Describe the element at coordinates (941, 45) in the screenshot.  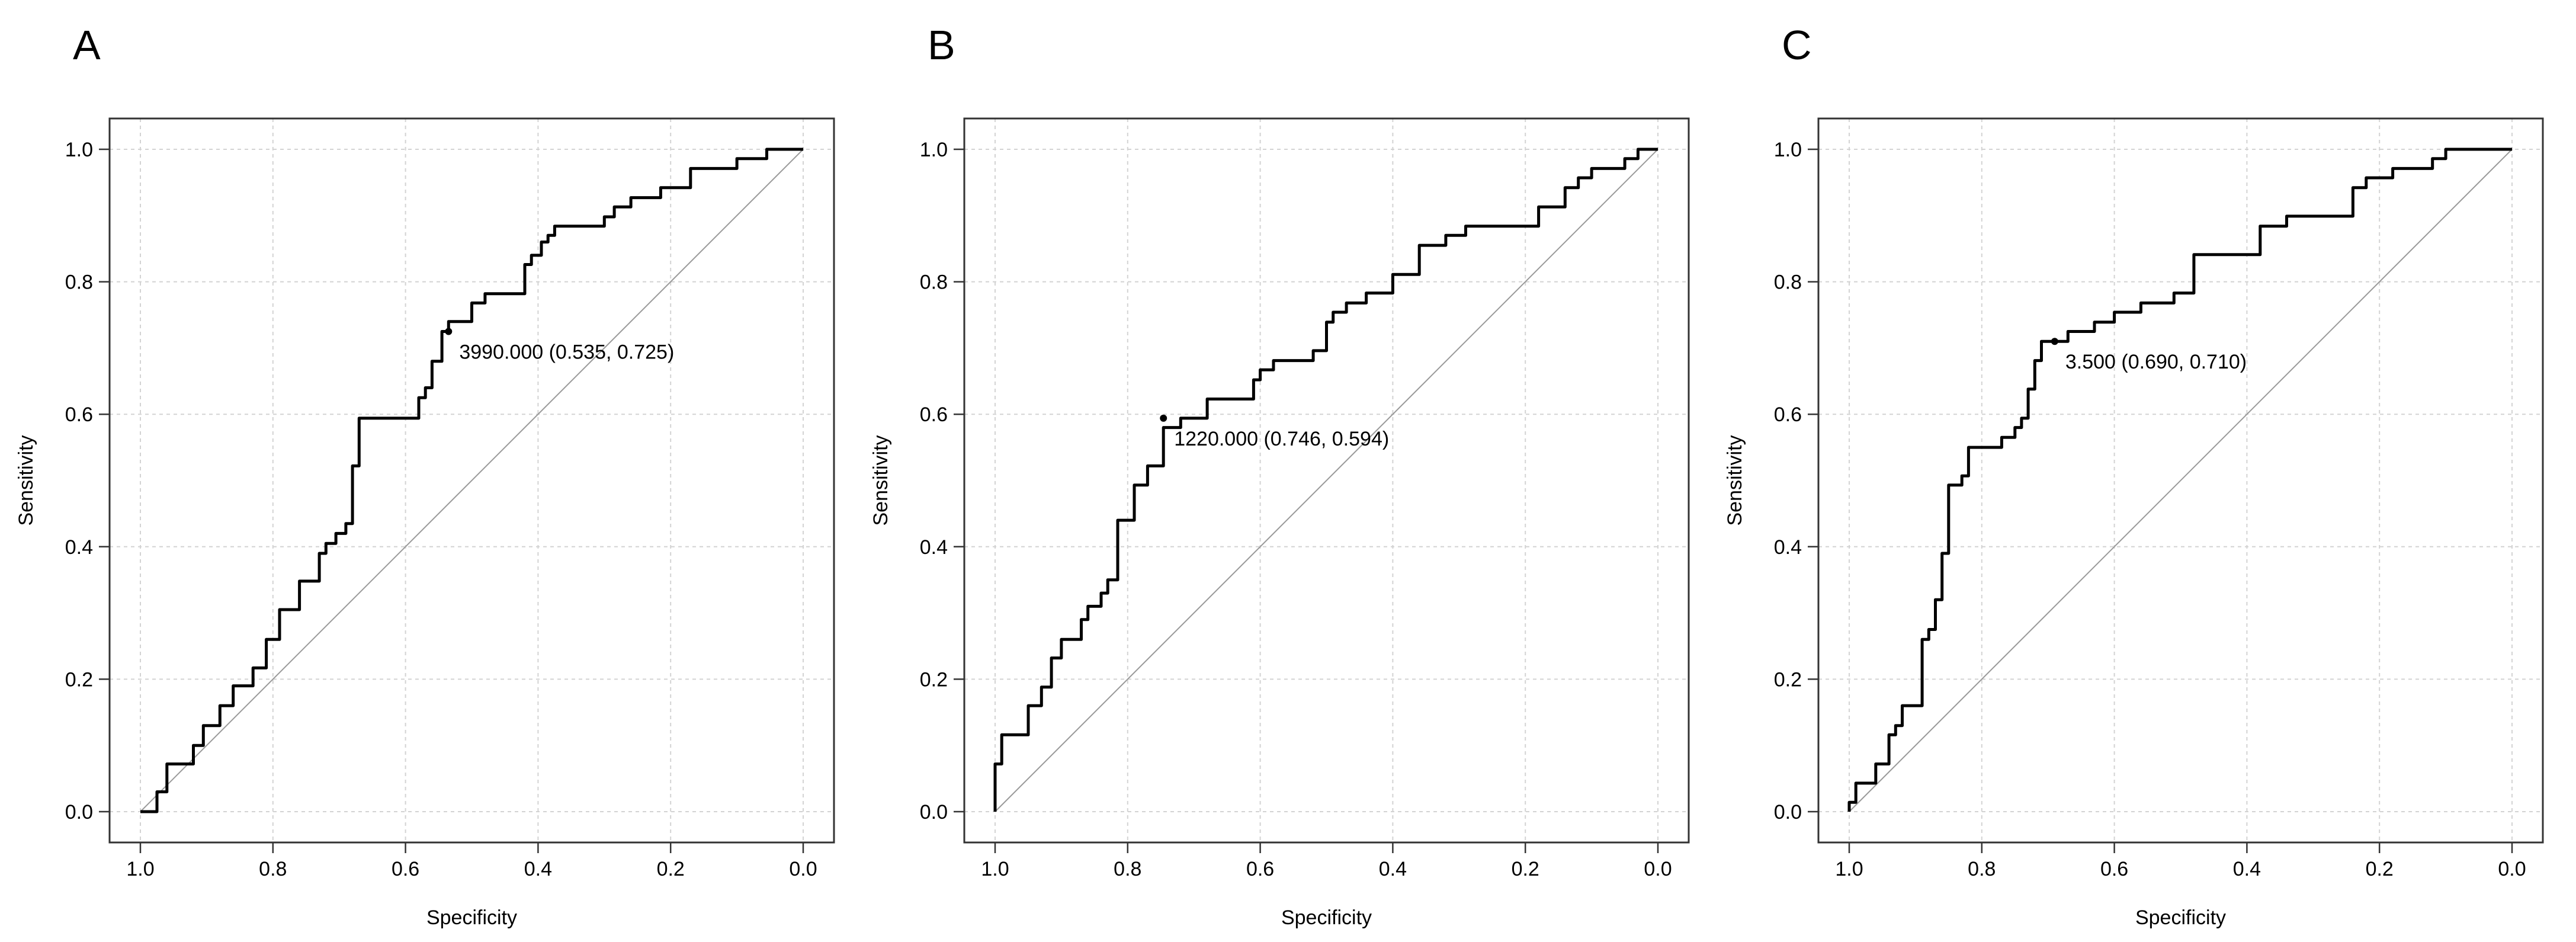
I see `panel-letter: B` at that location.